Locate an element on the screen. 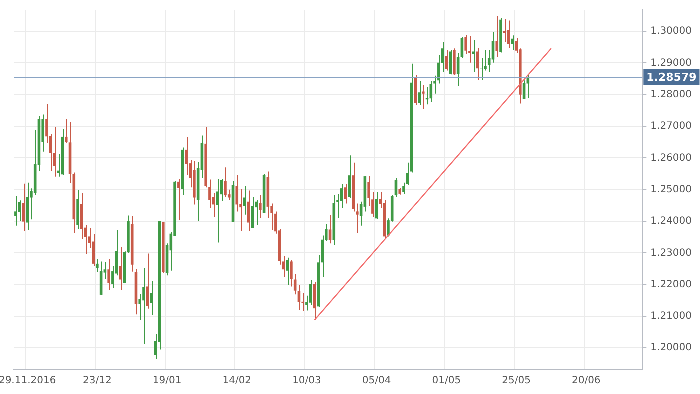  y-tick-label: 1.26000 is located at coordinates (671, 158).